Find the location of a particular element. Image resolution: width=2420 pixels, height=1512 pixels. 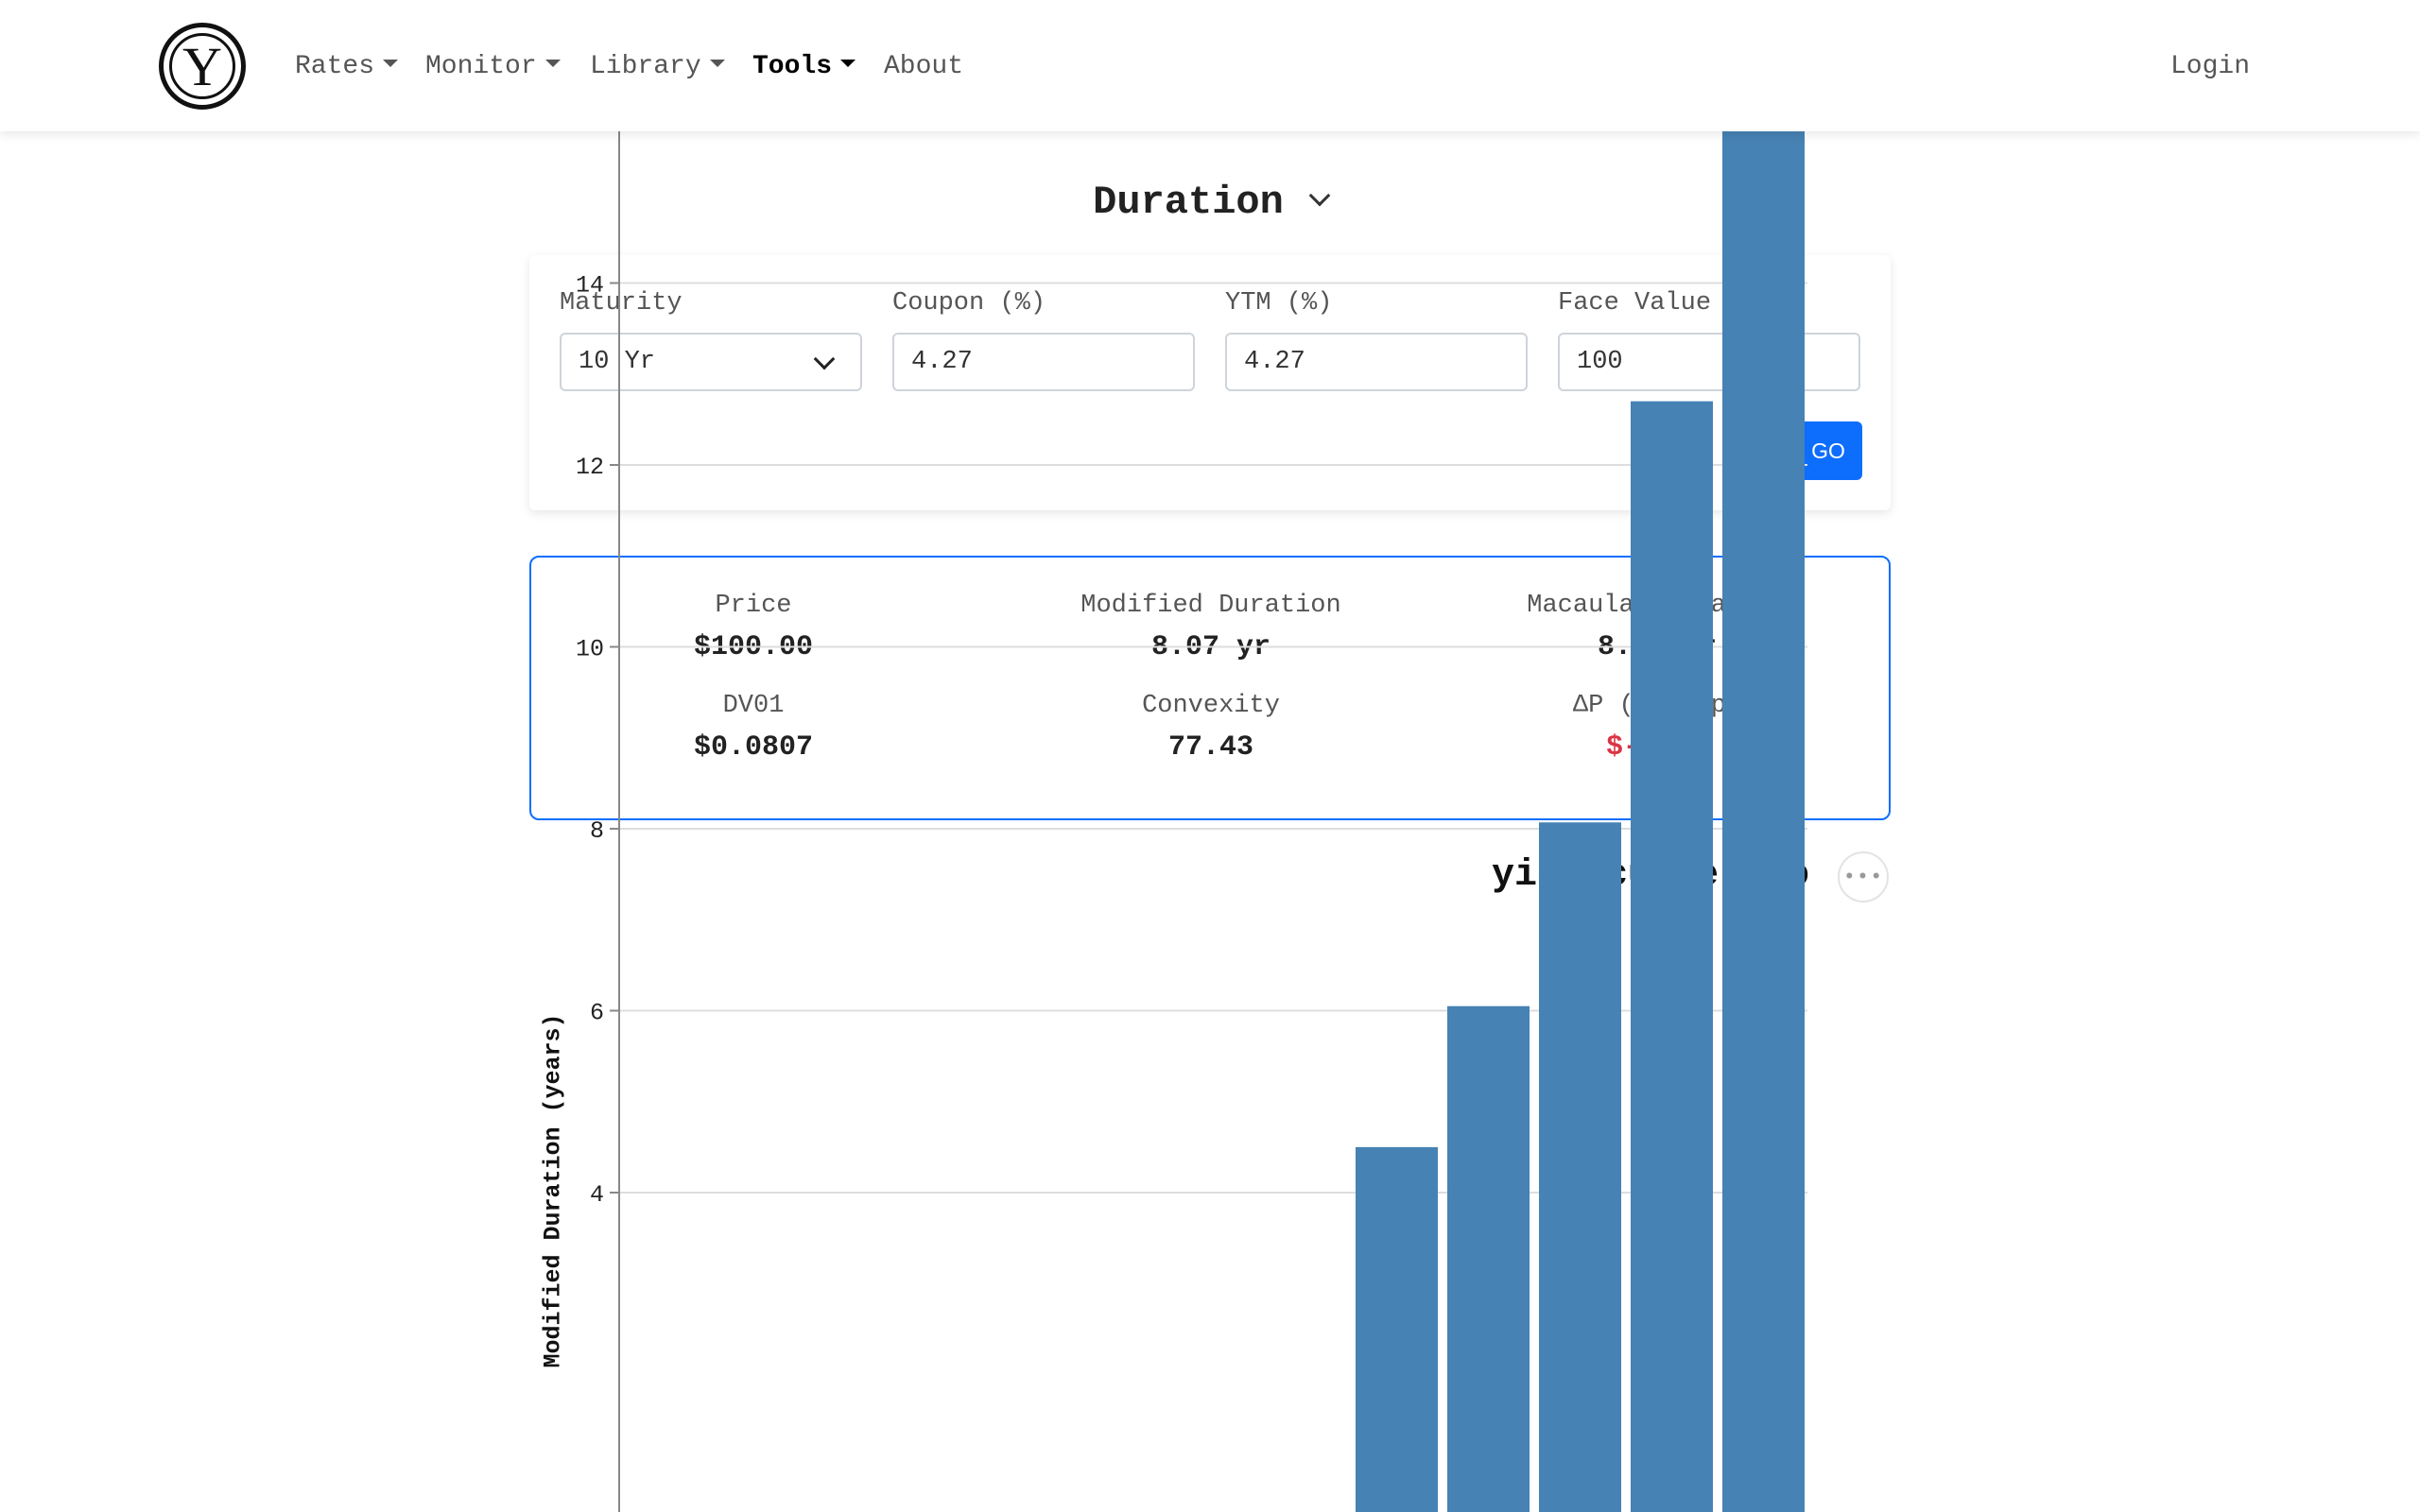

nav-tools: Tools is located at coordinates (804, 66).